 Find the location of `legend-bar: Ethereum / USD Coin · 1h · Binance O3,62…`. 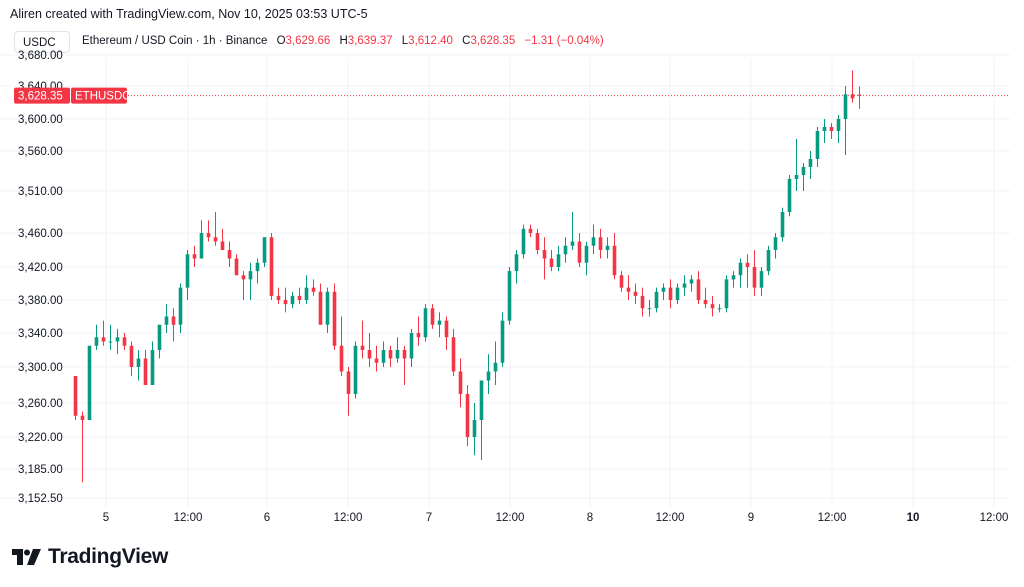

legend-bar: Ethereum / USD Coin · 1h · Binance O3,62… is located at coordinates (343, 41).